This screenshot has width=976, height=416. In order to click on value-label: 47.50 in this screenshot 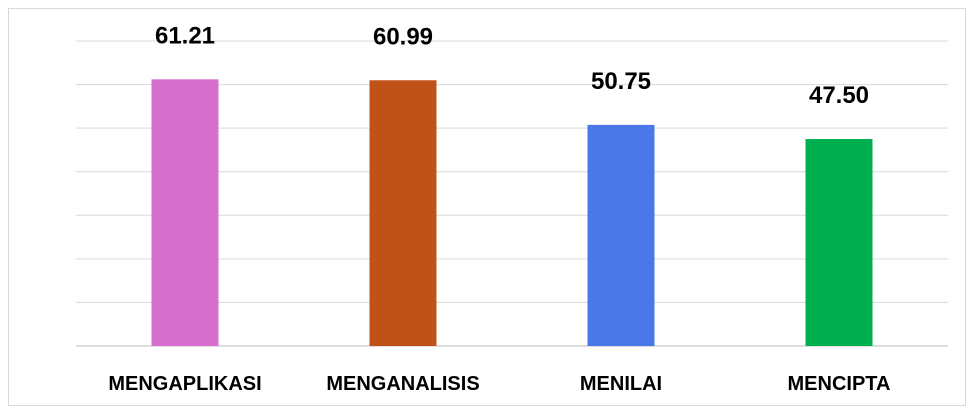, I will do `click(839, 95)`.